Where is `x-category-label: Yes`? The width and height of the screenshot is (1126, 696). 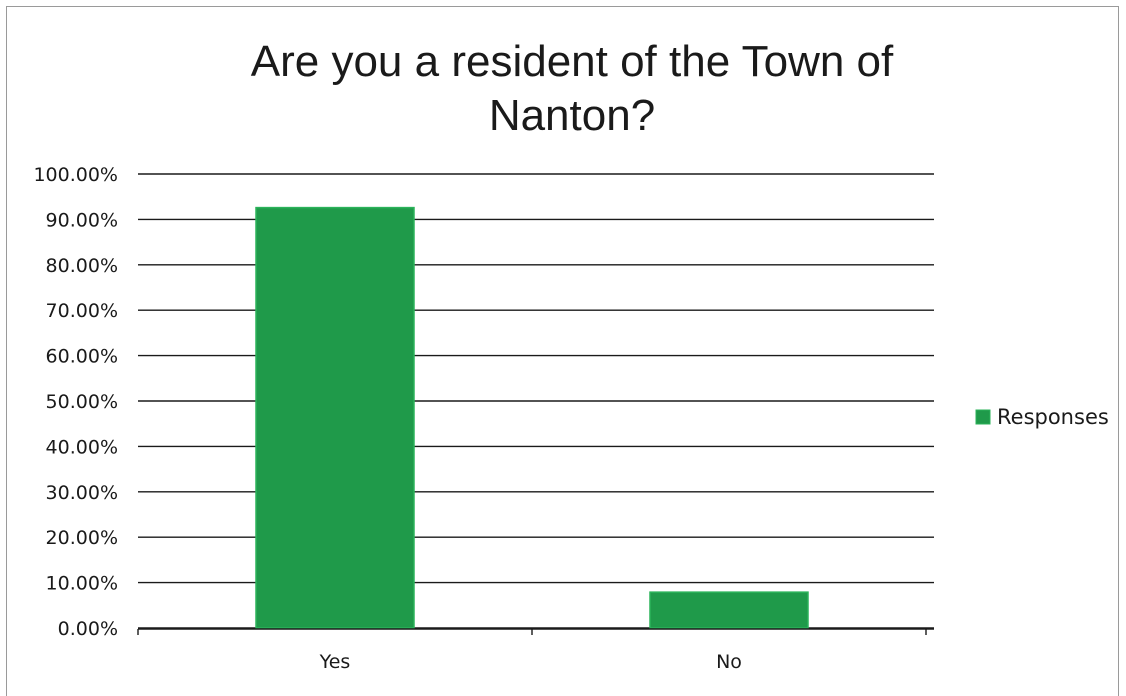 x-category-label: Yes is located at coordinates (335, 662).